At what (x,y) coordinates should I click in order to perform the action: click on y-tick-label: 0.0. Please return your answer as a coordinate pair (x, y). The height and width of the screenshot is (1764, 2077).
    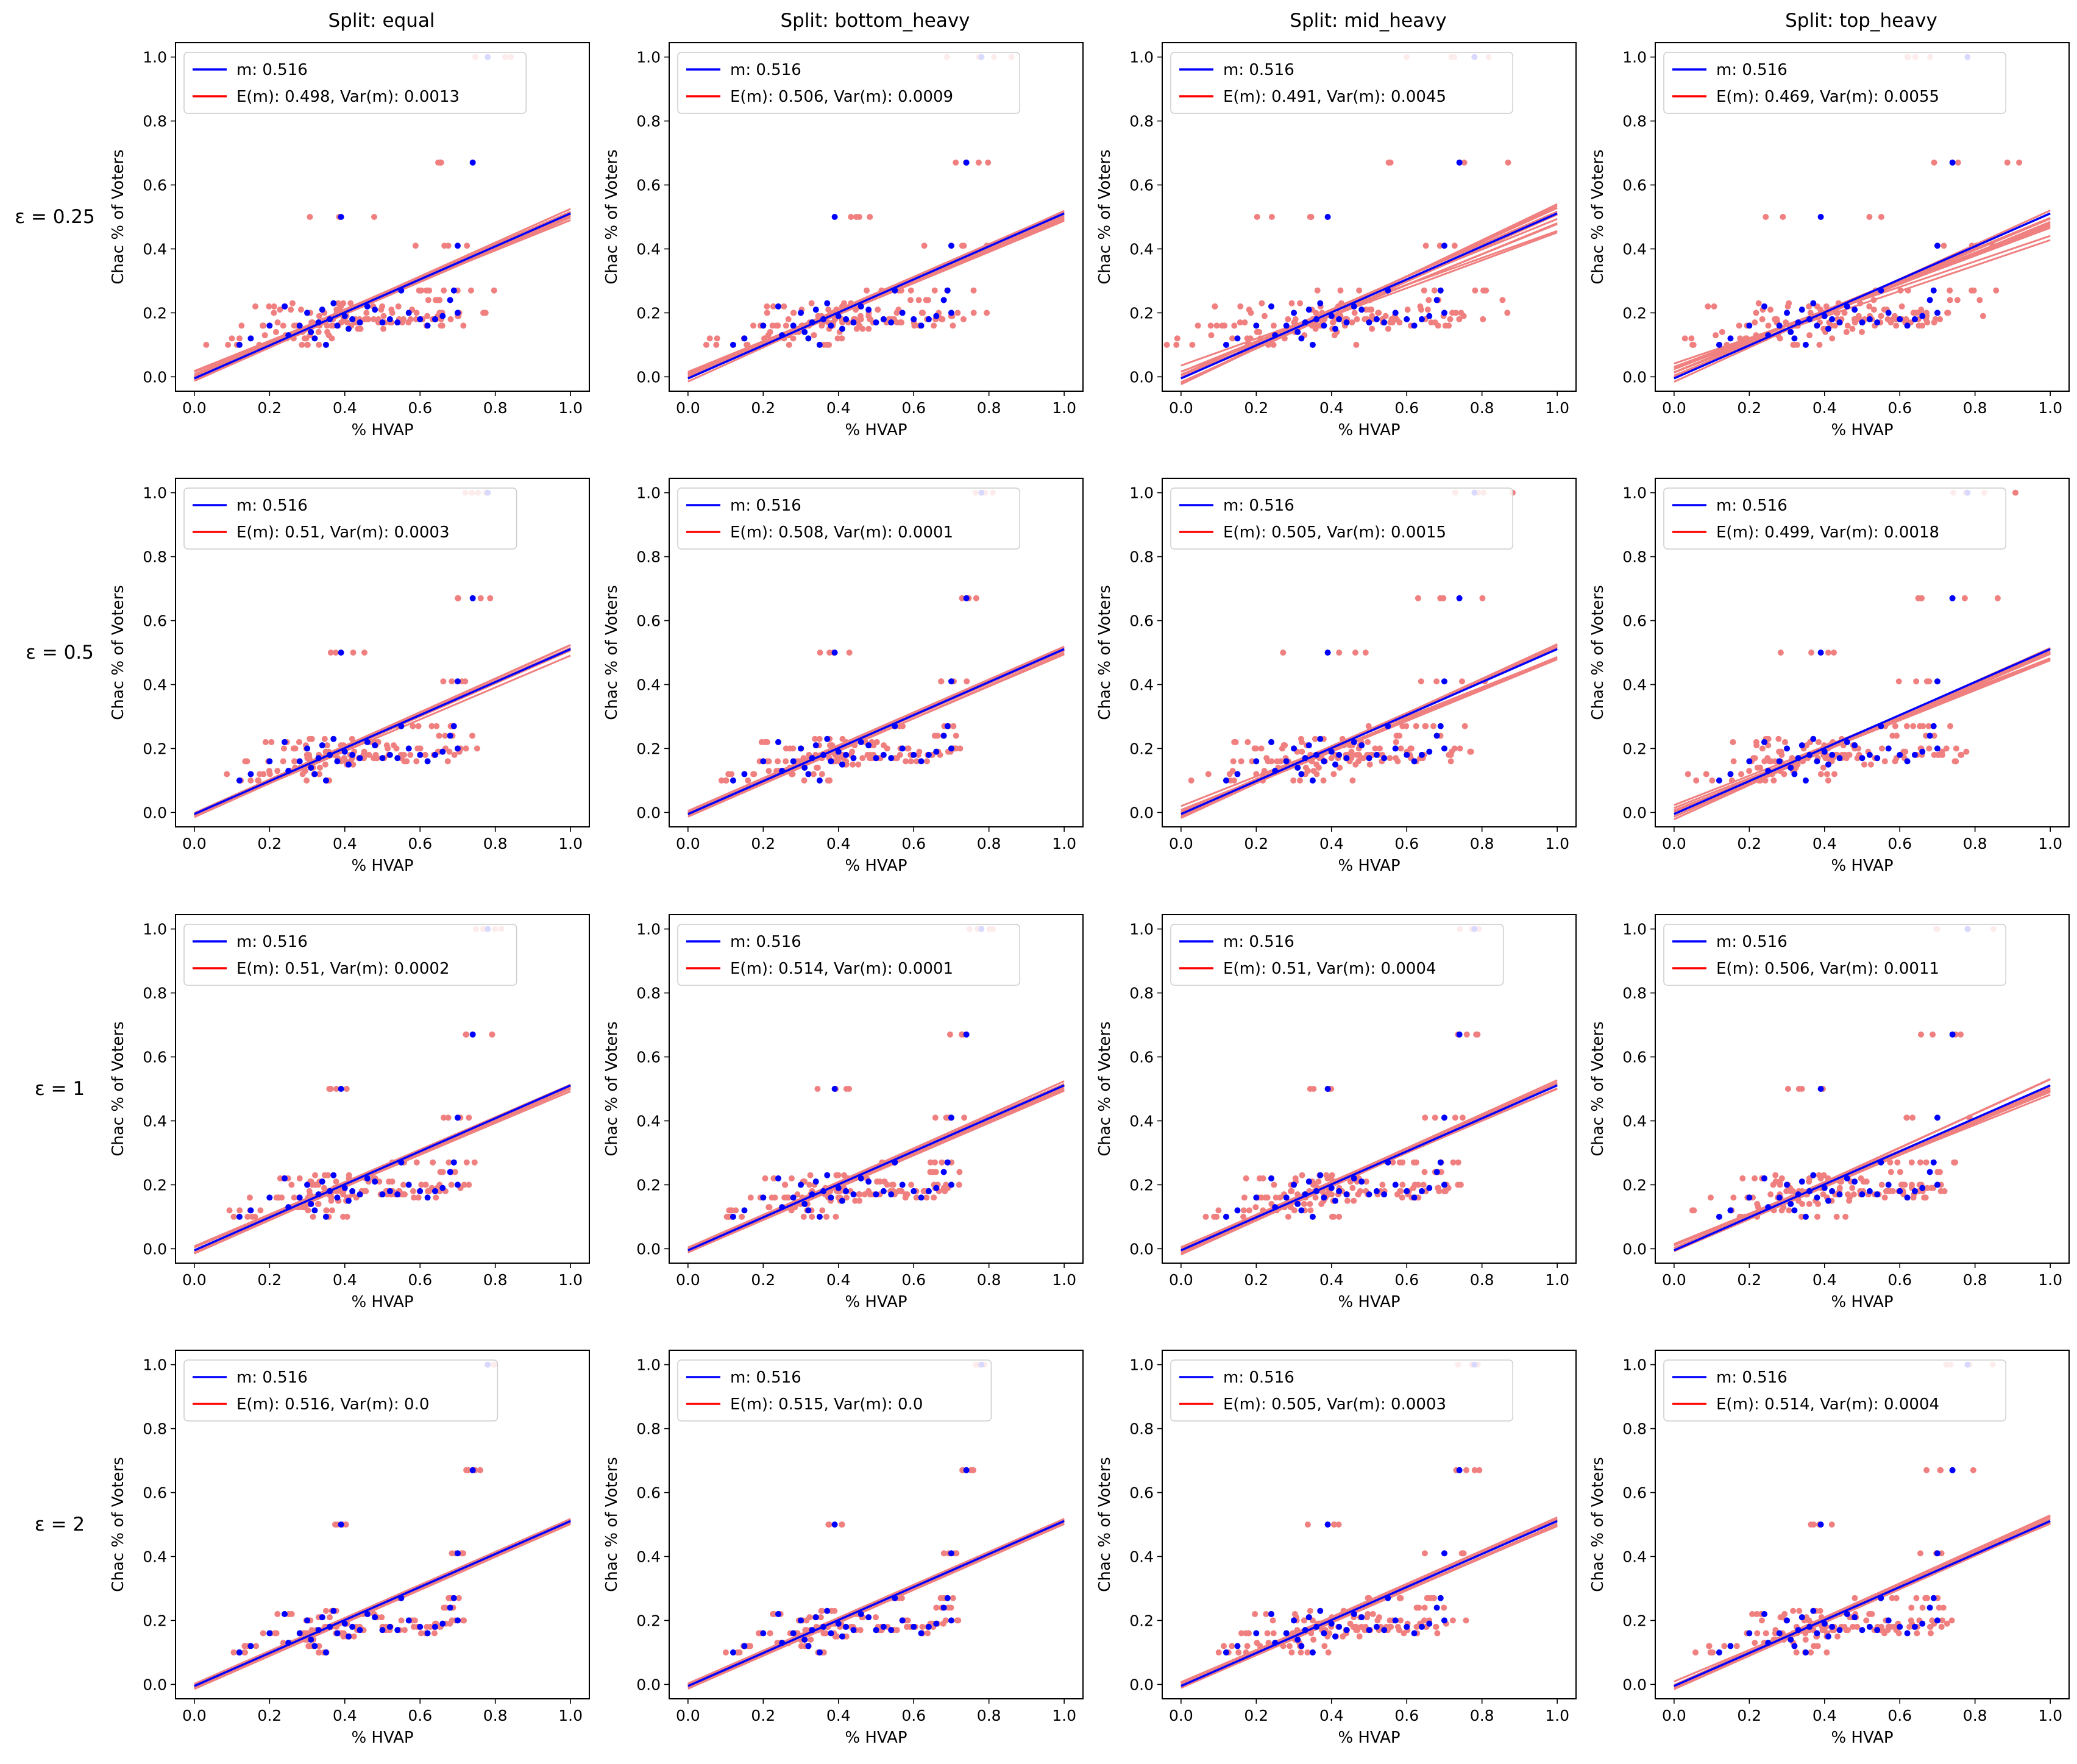
    Looking at the image, I should click on (1634, 1249).